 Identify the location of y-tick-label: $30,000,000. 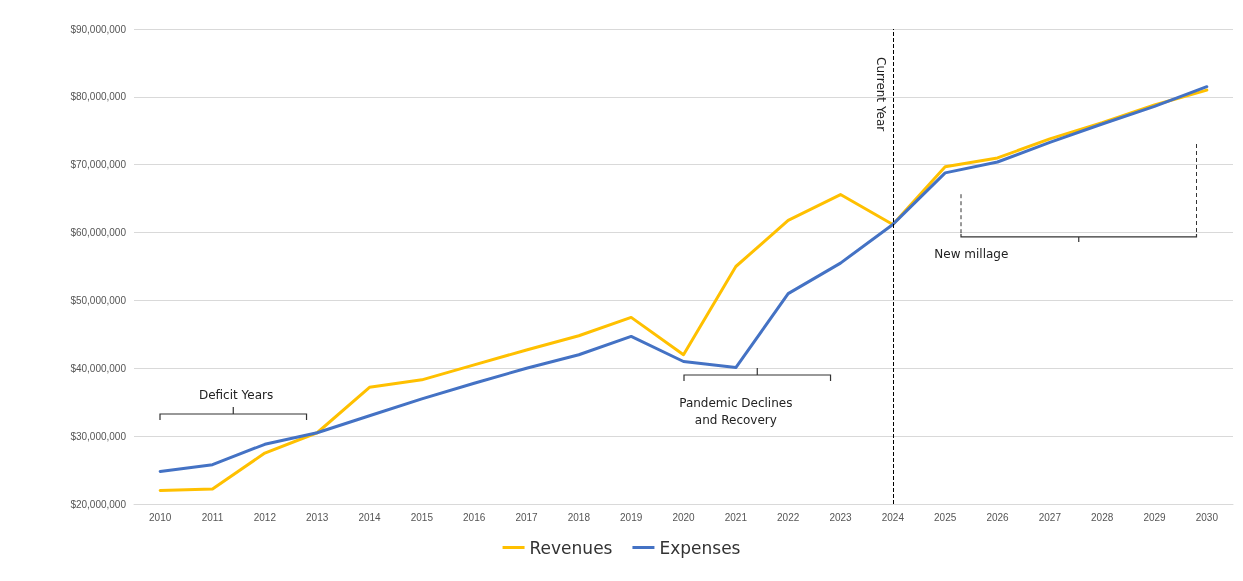
(98, 436).